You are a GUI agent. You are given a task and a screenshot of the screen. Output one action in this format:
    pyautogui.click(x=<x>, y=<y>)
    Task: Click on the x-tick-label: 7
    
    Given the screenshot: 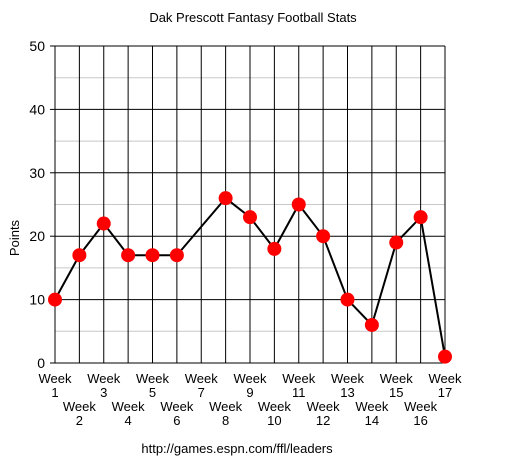 What is the action you would take?
    pyautogui.click(x=201, y=392)
    